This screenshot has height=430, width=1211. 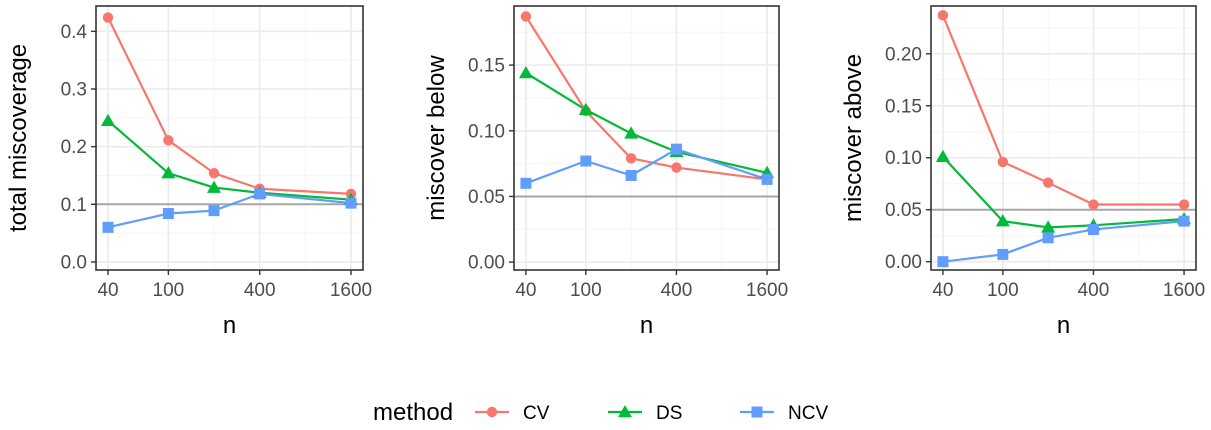 What do you see at coordinates (536, 413) in the screenshot?
I see `legend-label: CV` at bounding box center [536, 413].